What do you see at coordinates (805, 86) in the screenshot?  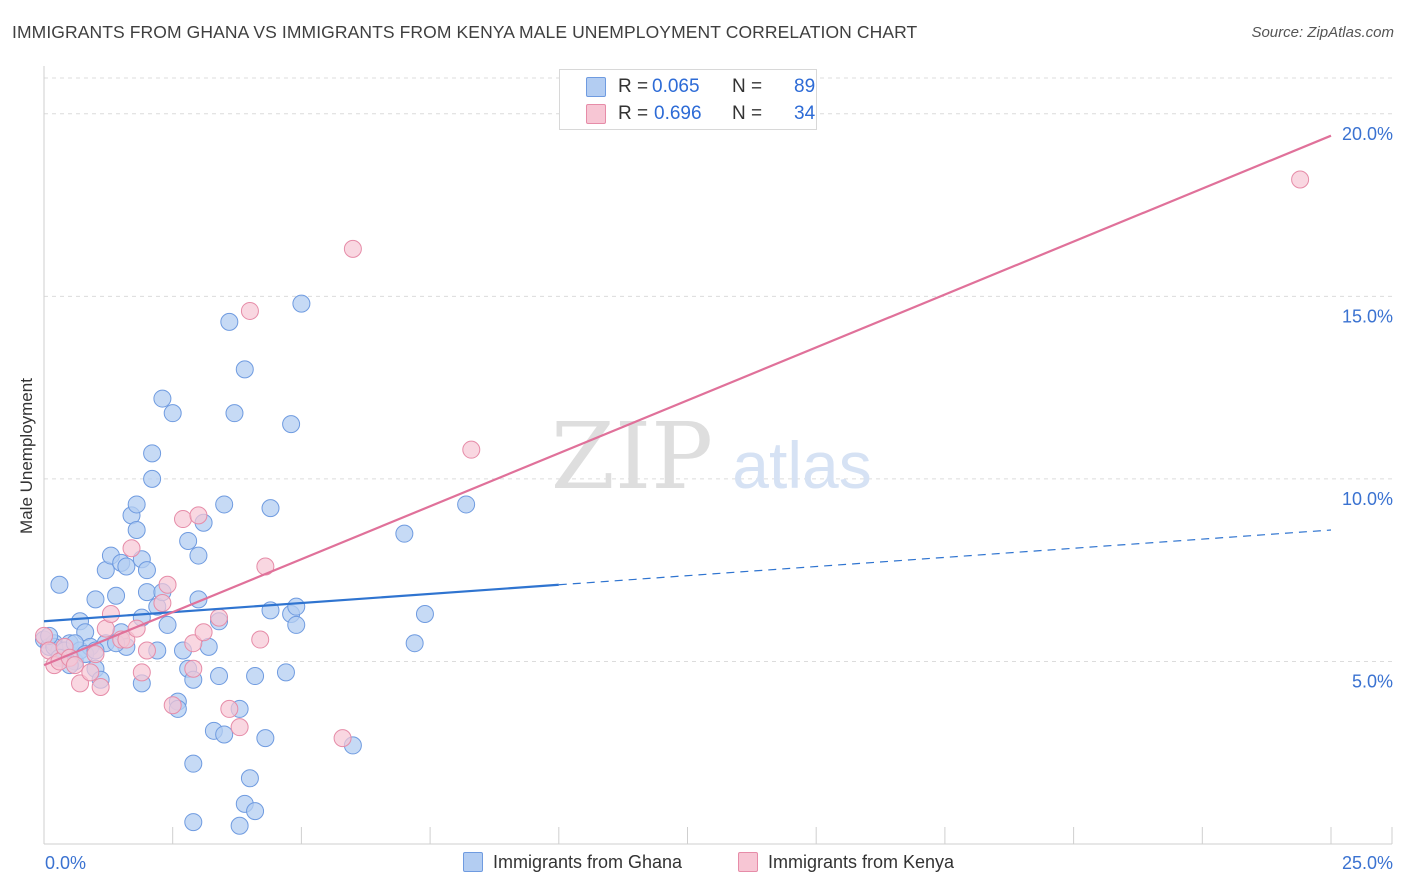 I see `ghana-n-value: 89` at bounding box center [805, 86].